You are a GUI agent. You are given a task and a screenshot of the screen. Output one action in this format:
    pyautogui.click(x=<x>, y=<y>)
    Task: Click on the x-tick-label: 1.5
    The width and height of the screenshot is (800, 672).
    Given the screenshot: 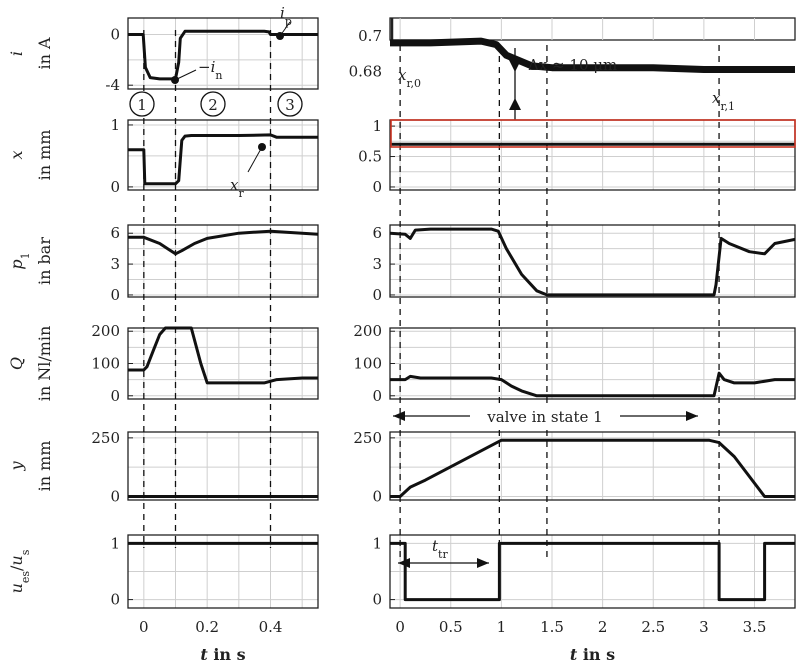 What is the action you would take?
    pyautogui.click(x=552, y=627)
    